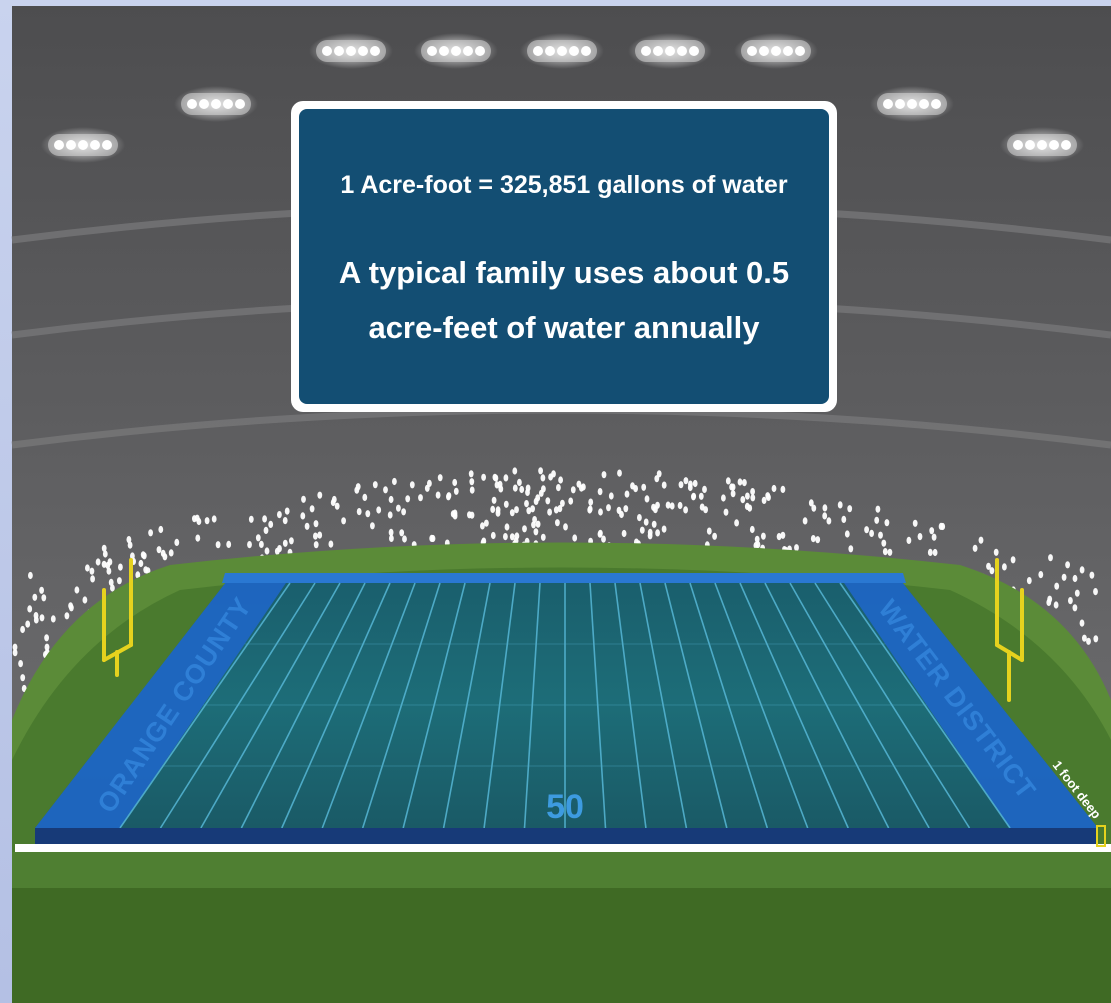  Describe the element at coordinates (1009, 630) in the screenshot. I see `goalpost-right` at that location.